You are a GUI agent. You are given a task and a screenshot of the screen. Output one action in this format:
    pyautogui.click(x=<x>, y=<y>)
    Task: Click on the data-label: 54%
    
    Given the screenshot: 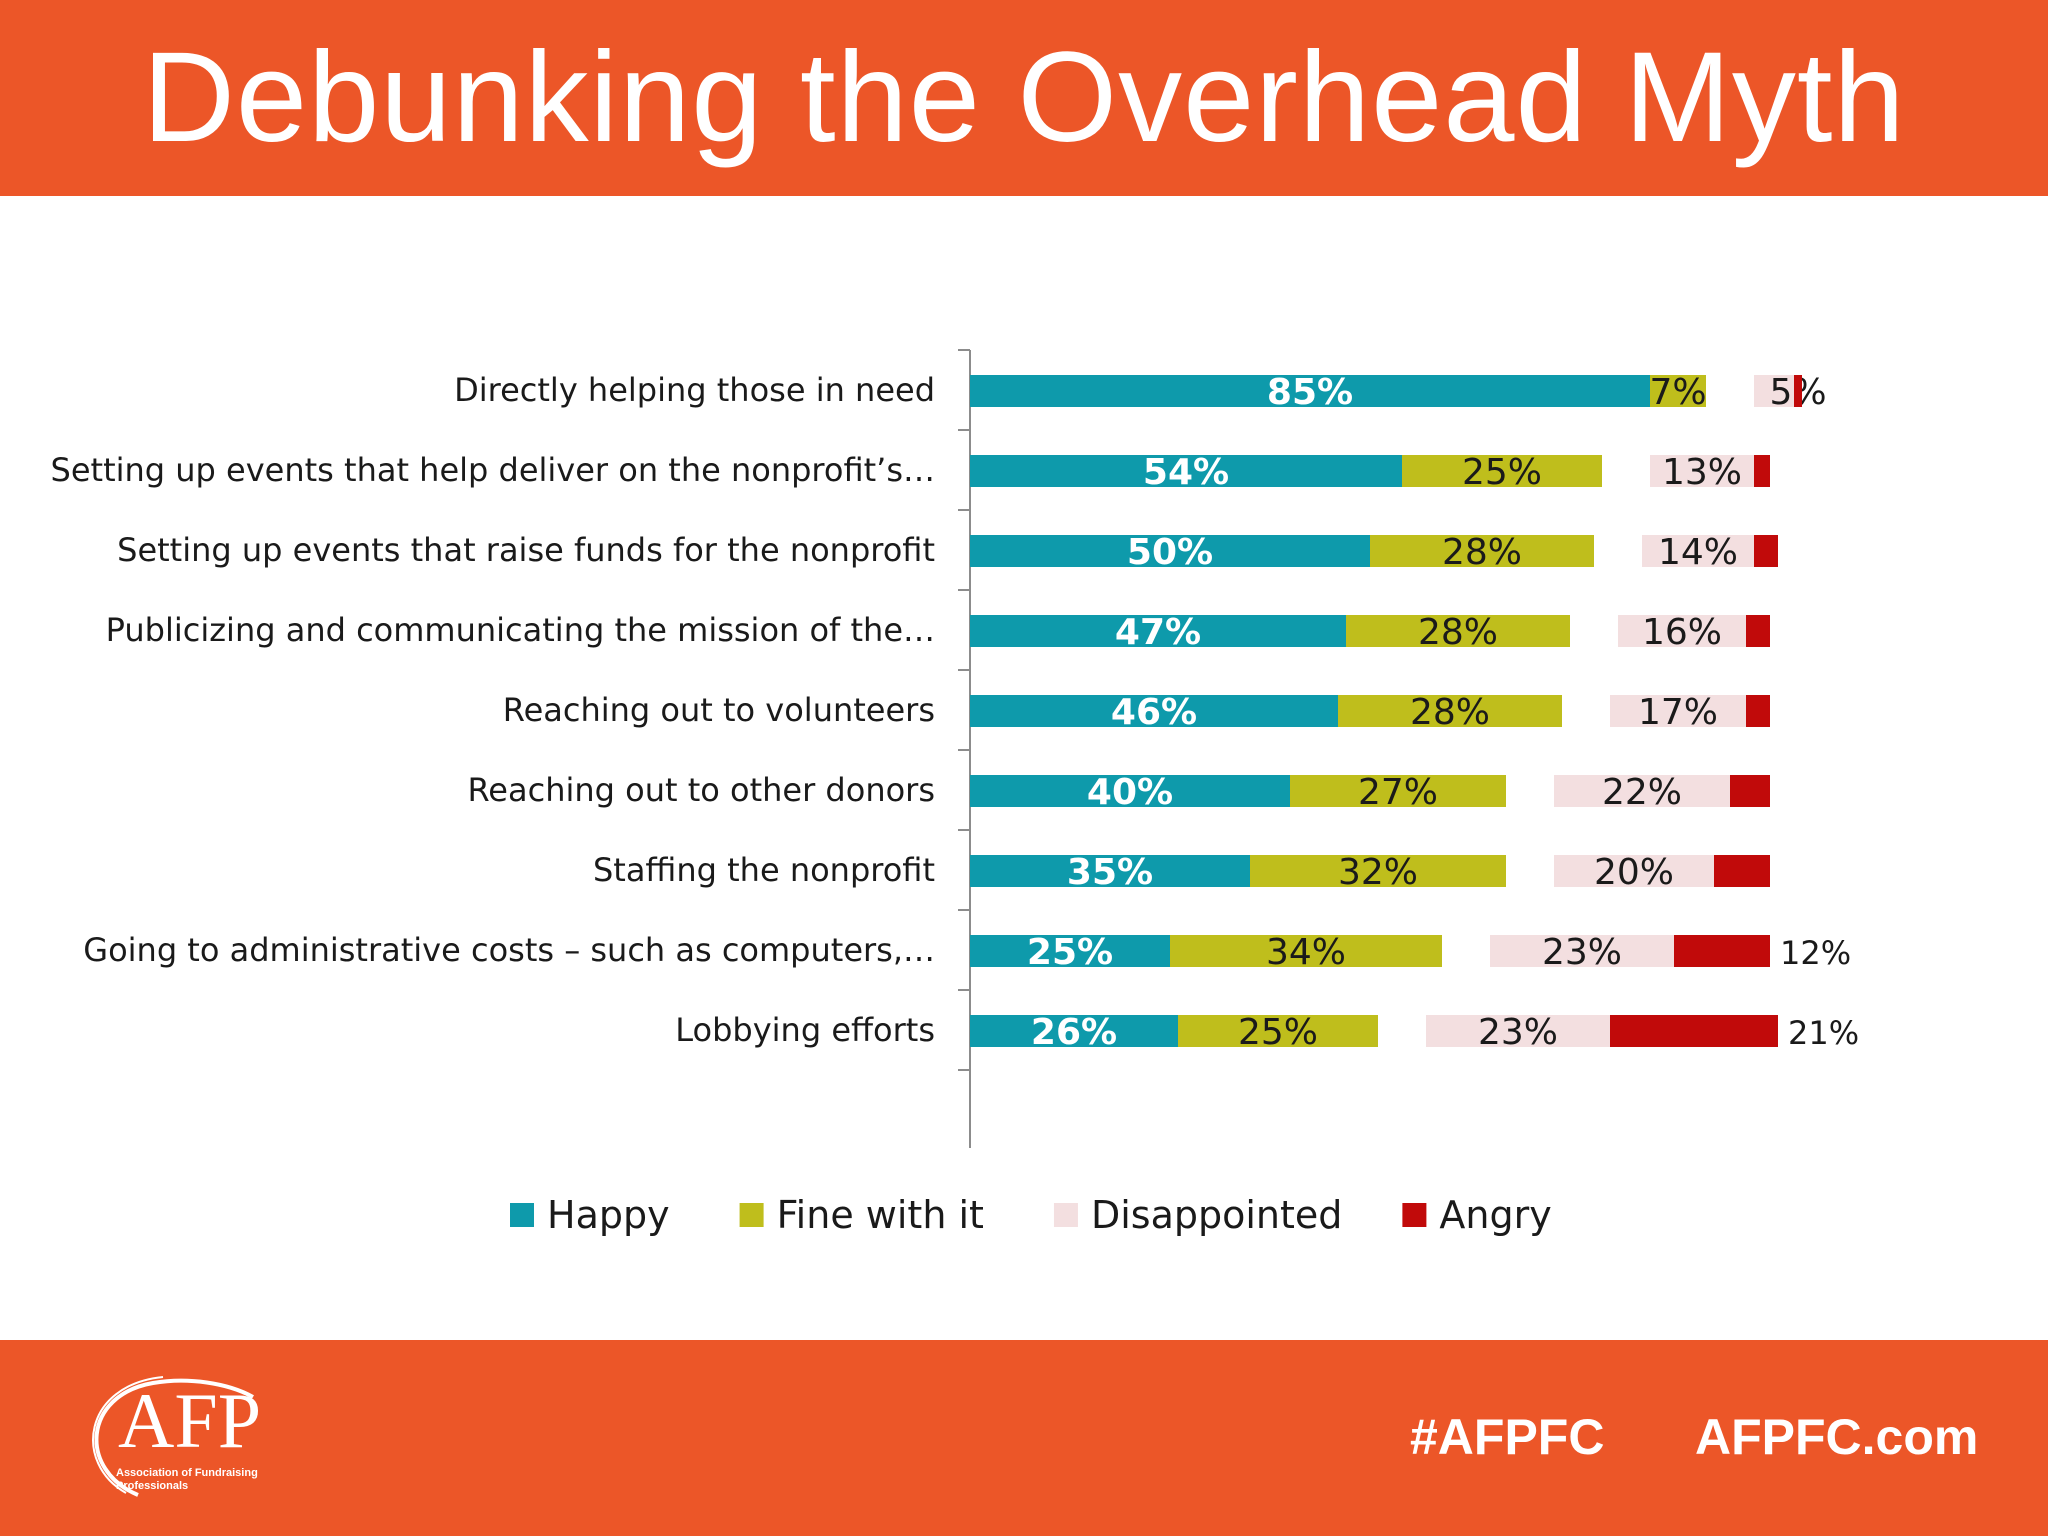 What is the action you would take?
    pyautogui.click(x=1186, y=472)
    